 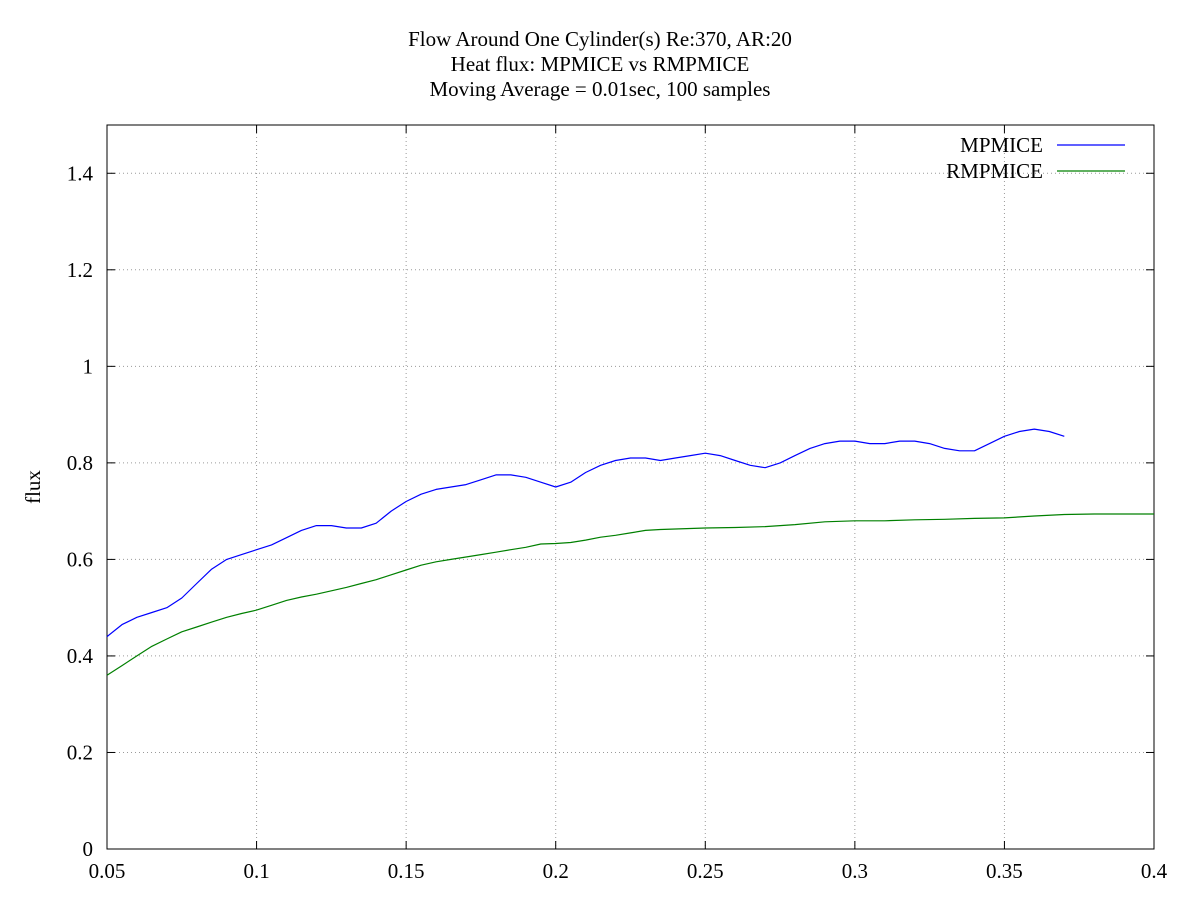 I want to click on y-tick-label: 0, so click(x=88, y=849).